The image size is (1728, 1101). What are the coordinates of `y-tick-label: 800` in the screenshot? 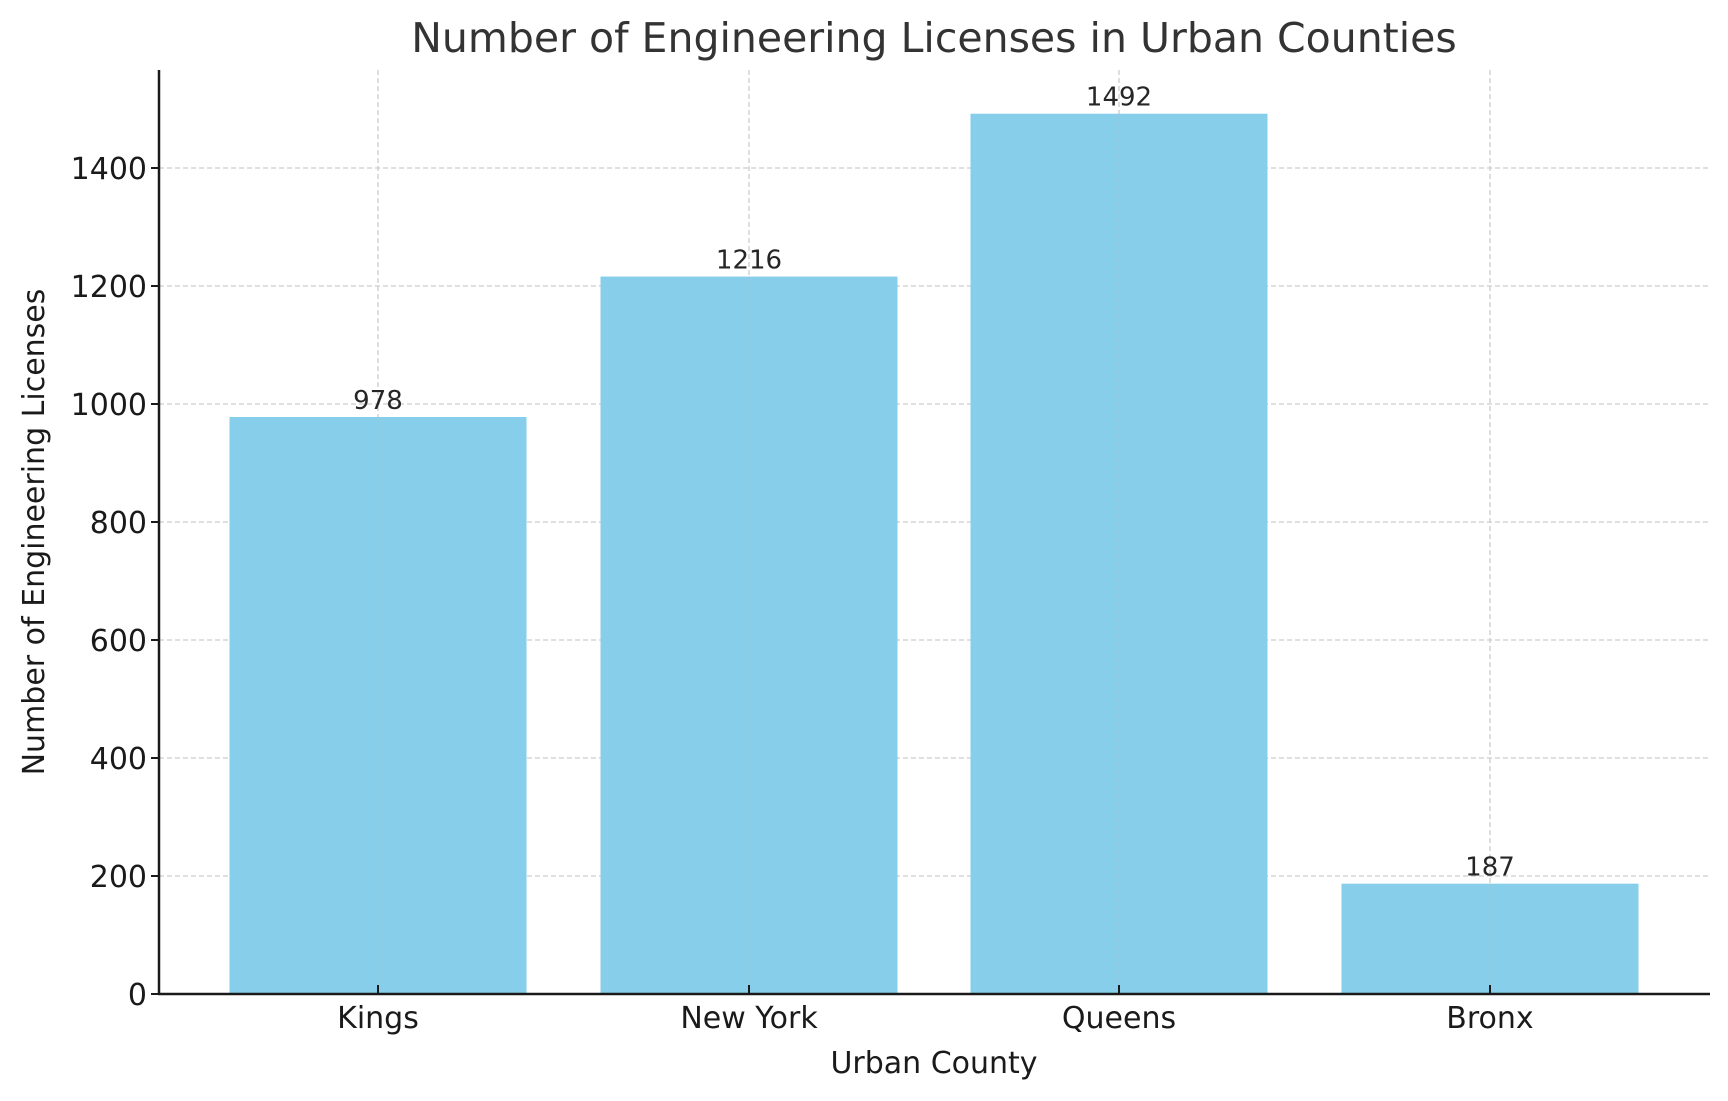 It's located at (118, 523).